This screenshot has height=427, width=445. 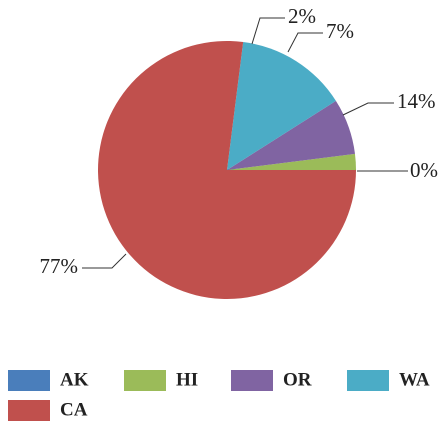 What do you see at coordinates (59, 266) in the screenshot?
I see `data-label: 77%` at bounding box center [59, 266].